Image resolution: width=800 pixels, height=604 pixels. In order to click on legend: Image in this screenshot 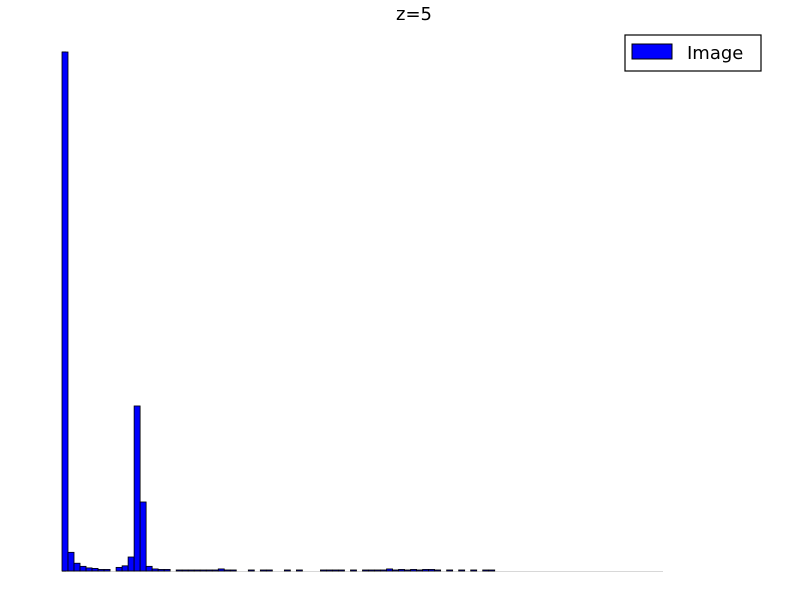, I will do `click(693, 53)`.